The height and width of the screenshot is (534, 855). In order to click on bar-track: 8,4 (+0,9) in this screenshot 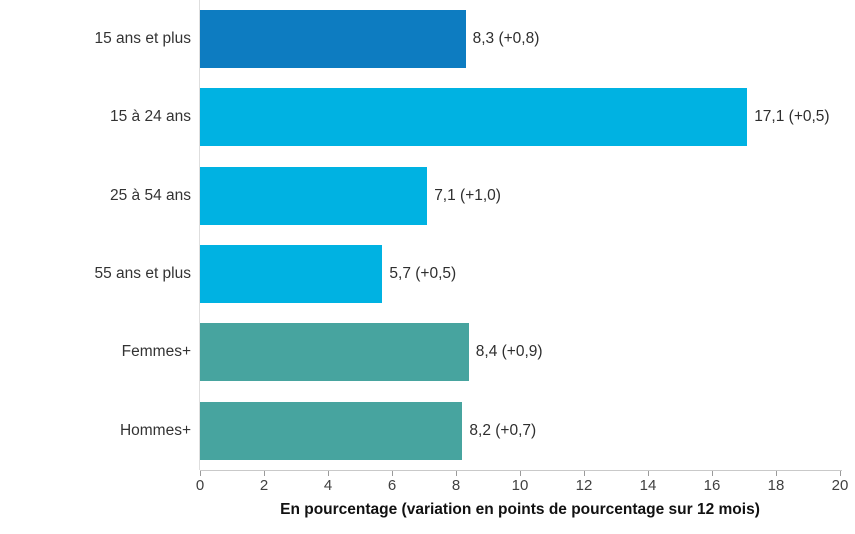, I will do `click(520, 352)`.